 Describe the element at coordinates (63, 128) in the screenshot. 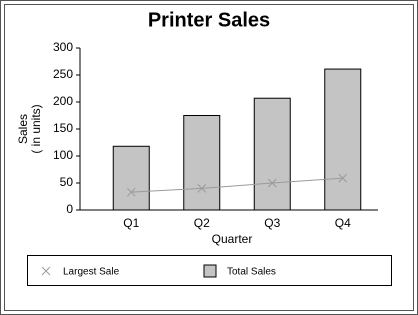

I see `y-tick-label: 150` at that location.